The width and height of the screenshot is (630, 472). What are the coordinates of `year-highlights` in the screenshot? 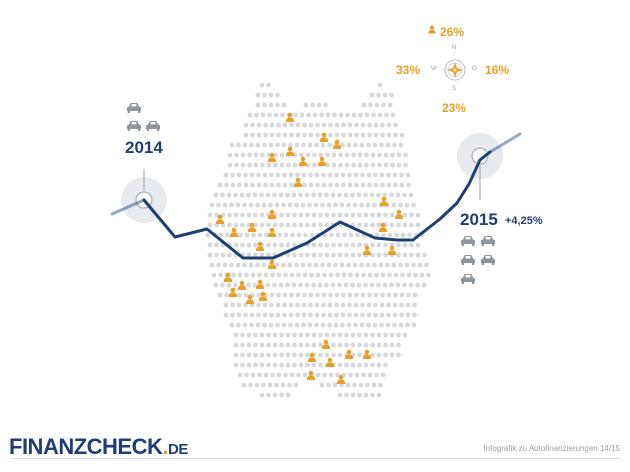 It's located at (312, 178).